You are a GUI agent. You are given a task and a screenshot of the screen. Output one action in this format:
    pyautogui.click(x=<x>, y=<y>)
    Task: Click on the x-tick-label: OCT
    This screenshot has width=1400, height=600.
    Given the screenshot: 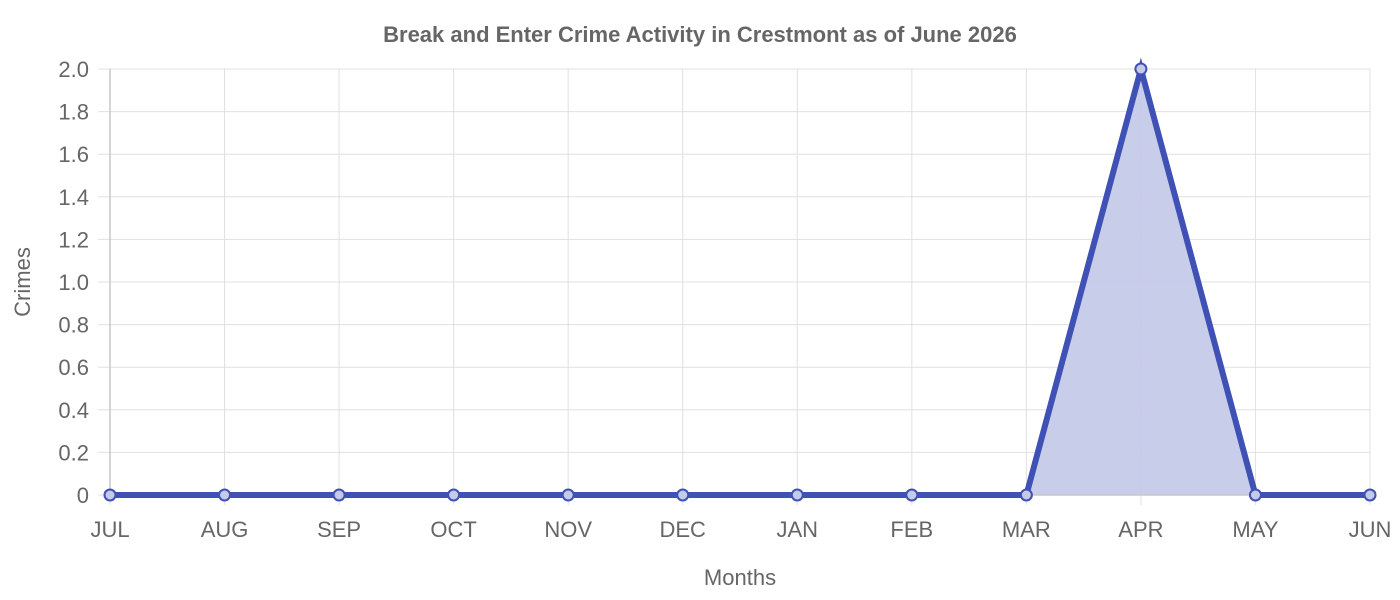 What is the action you would take?
    pyautogui.click(x=453, y=529)
    